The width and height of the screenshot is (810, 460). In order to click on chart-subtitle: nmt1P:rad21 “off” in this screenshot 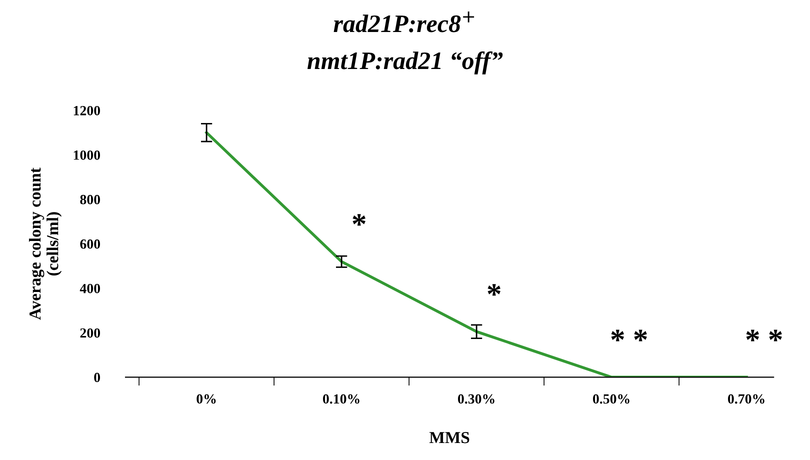, I will do `click(405, 62)`.